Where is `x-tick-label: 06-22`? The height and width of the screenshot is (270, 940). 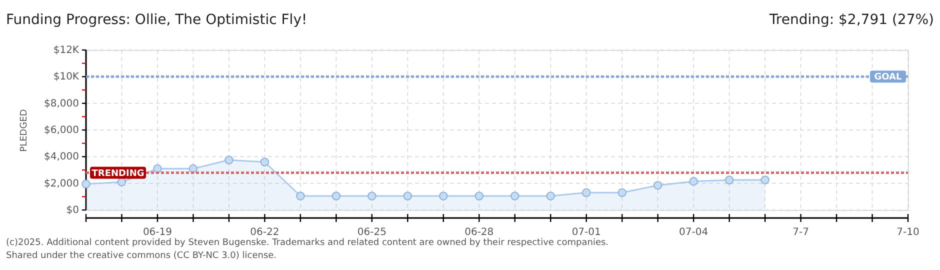 x-tick-label: 06-22 is located at coordinates (265, 232).